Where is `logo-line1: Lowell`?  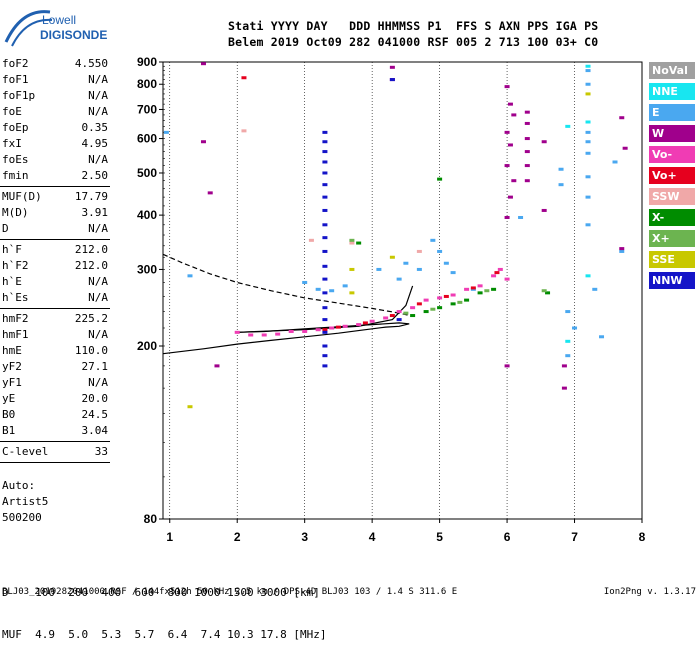
logo-line1: Lowell is located at coordinates (59, 20).